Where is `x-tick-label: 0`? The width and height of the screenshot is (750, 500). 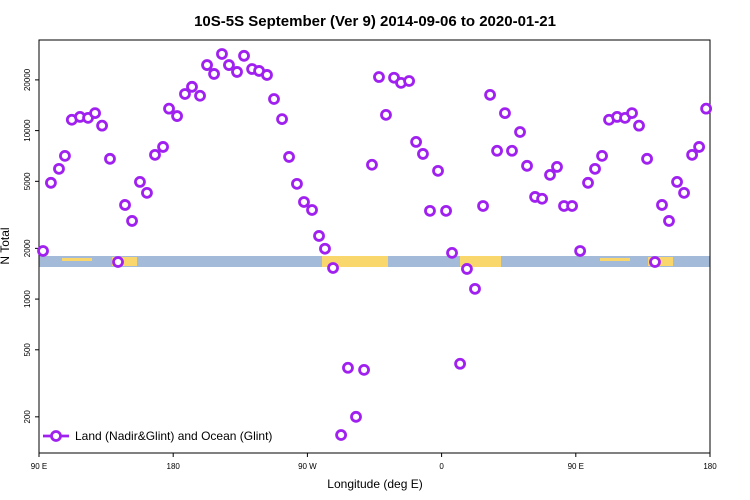 x-tick-label: 0 is located at coordinates (441, 466).